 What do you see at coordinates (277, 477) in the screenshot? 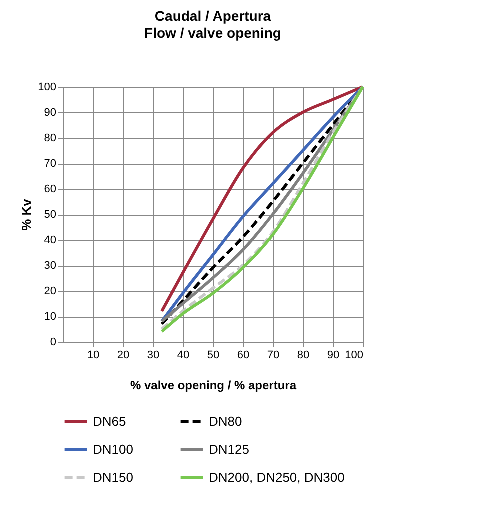
I see `legend-label: DN200, DN250, DN300` at bounding box center [277, 477].